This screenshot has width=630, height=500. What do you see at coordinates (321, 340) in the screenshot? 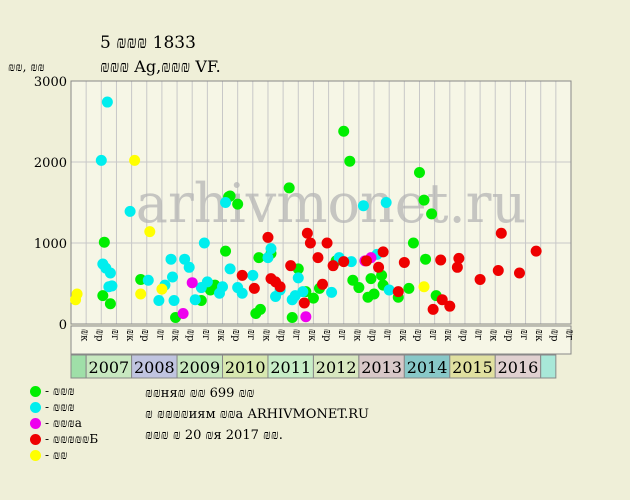
I see `slot-label-band` at bounding box center [321, 340].